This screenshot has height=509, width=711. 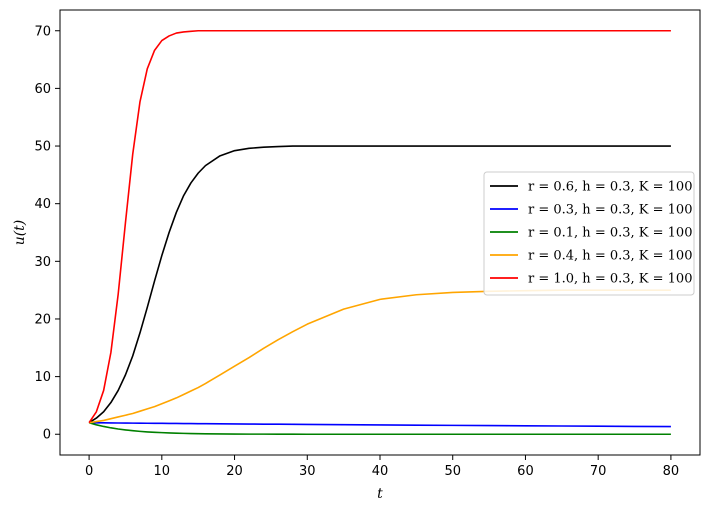 I want to click on y-tick-label: 70, so click(x=42, y=31).